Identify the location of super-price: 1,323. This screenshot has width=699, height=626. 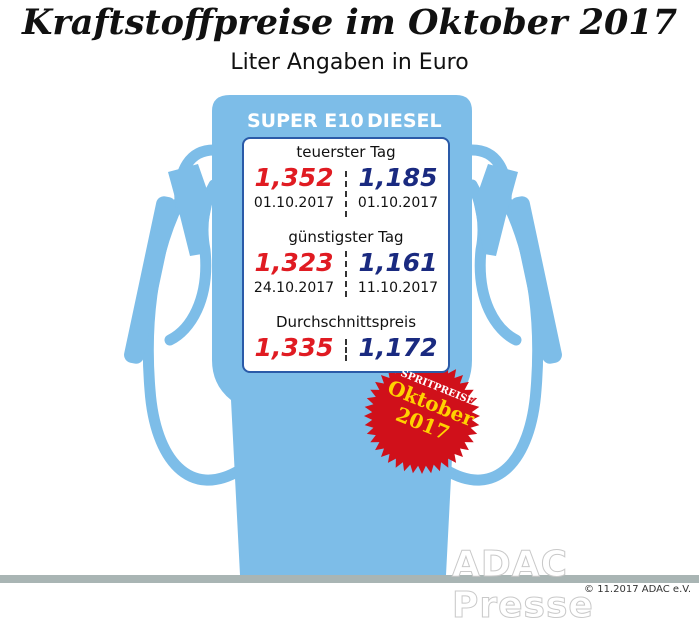
(294, 262).